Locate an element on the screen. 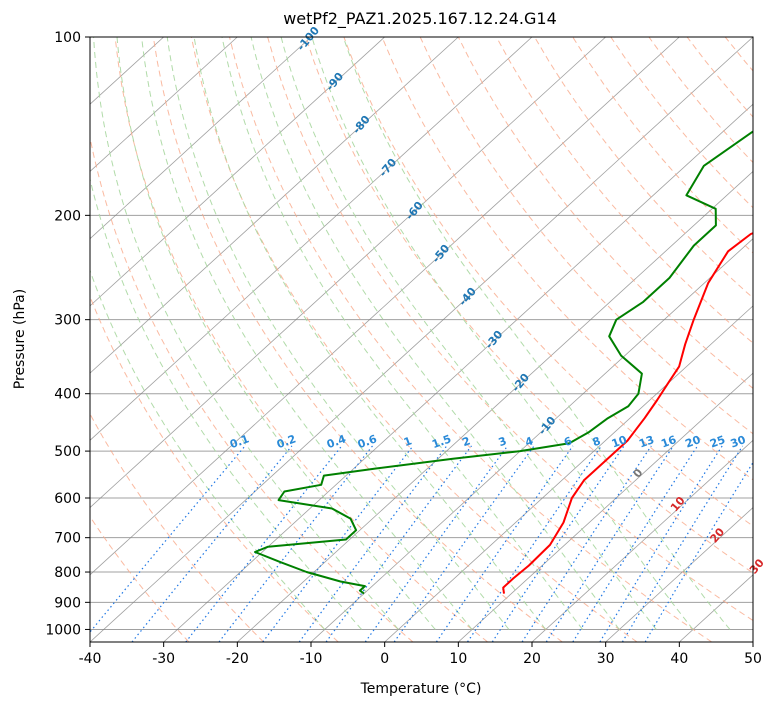  x-tick-label: -20 is located at coordinates (237, 659).